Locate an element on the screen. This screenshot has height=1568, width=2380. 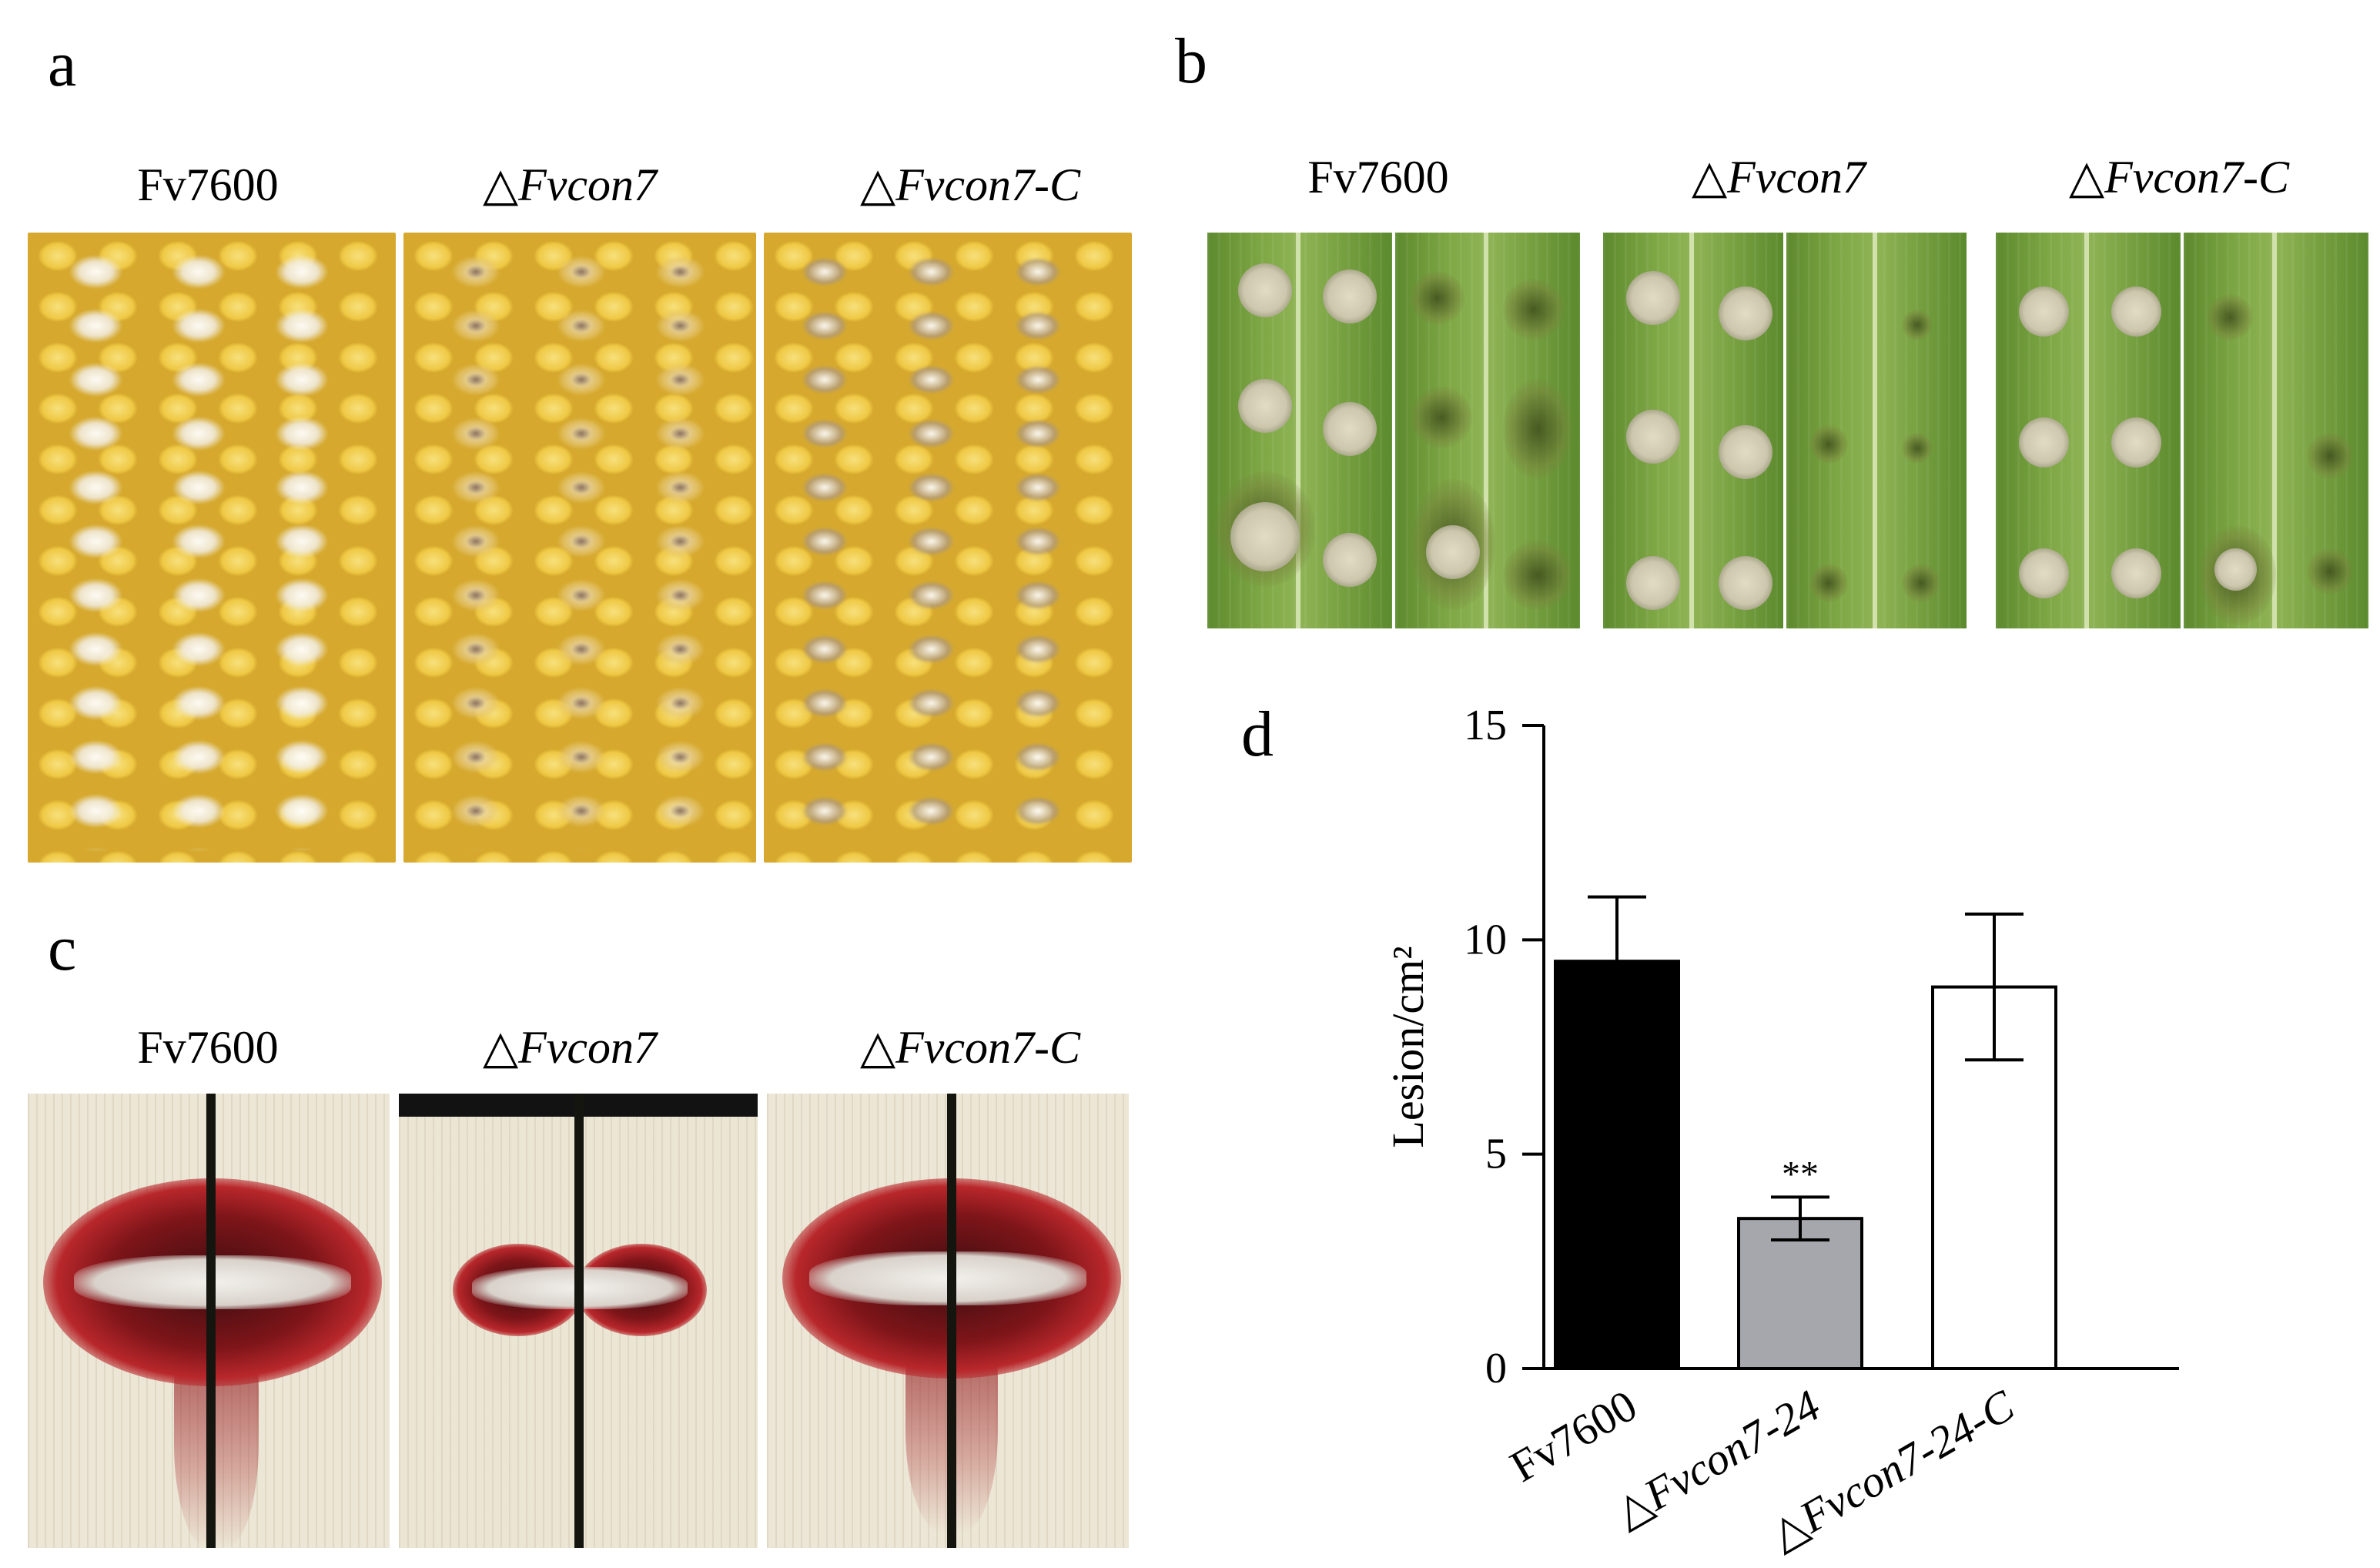
panel-b-label-complement: △Fvcon7-C is located at coordinates (2179, 178).